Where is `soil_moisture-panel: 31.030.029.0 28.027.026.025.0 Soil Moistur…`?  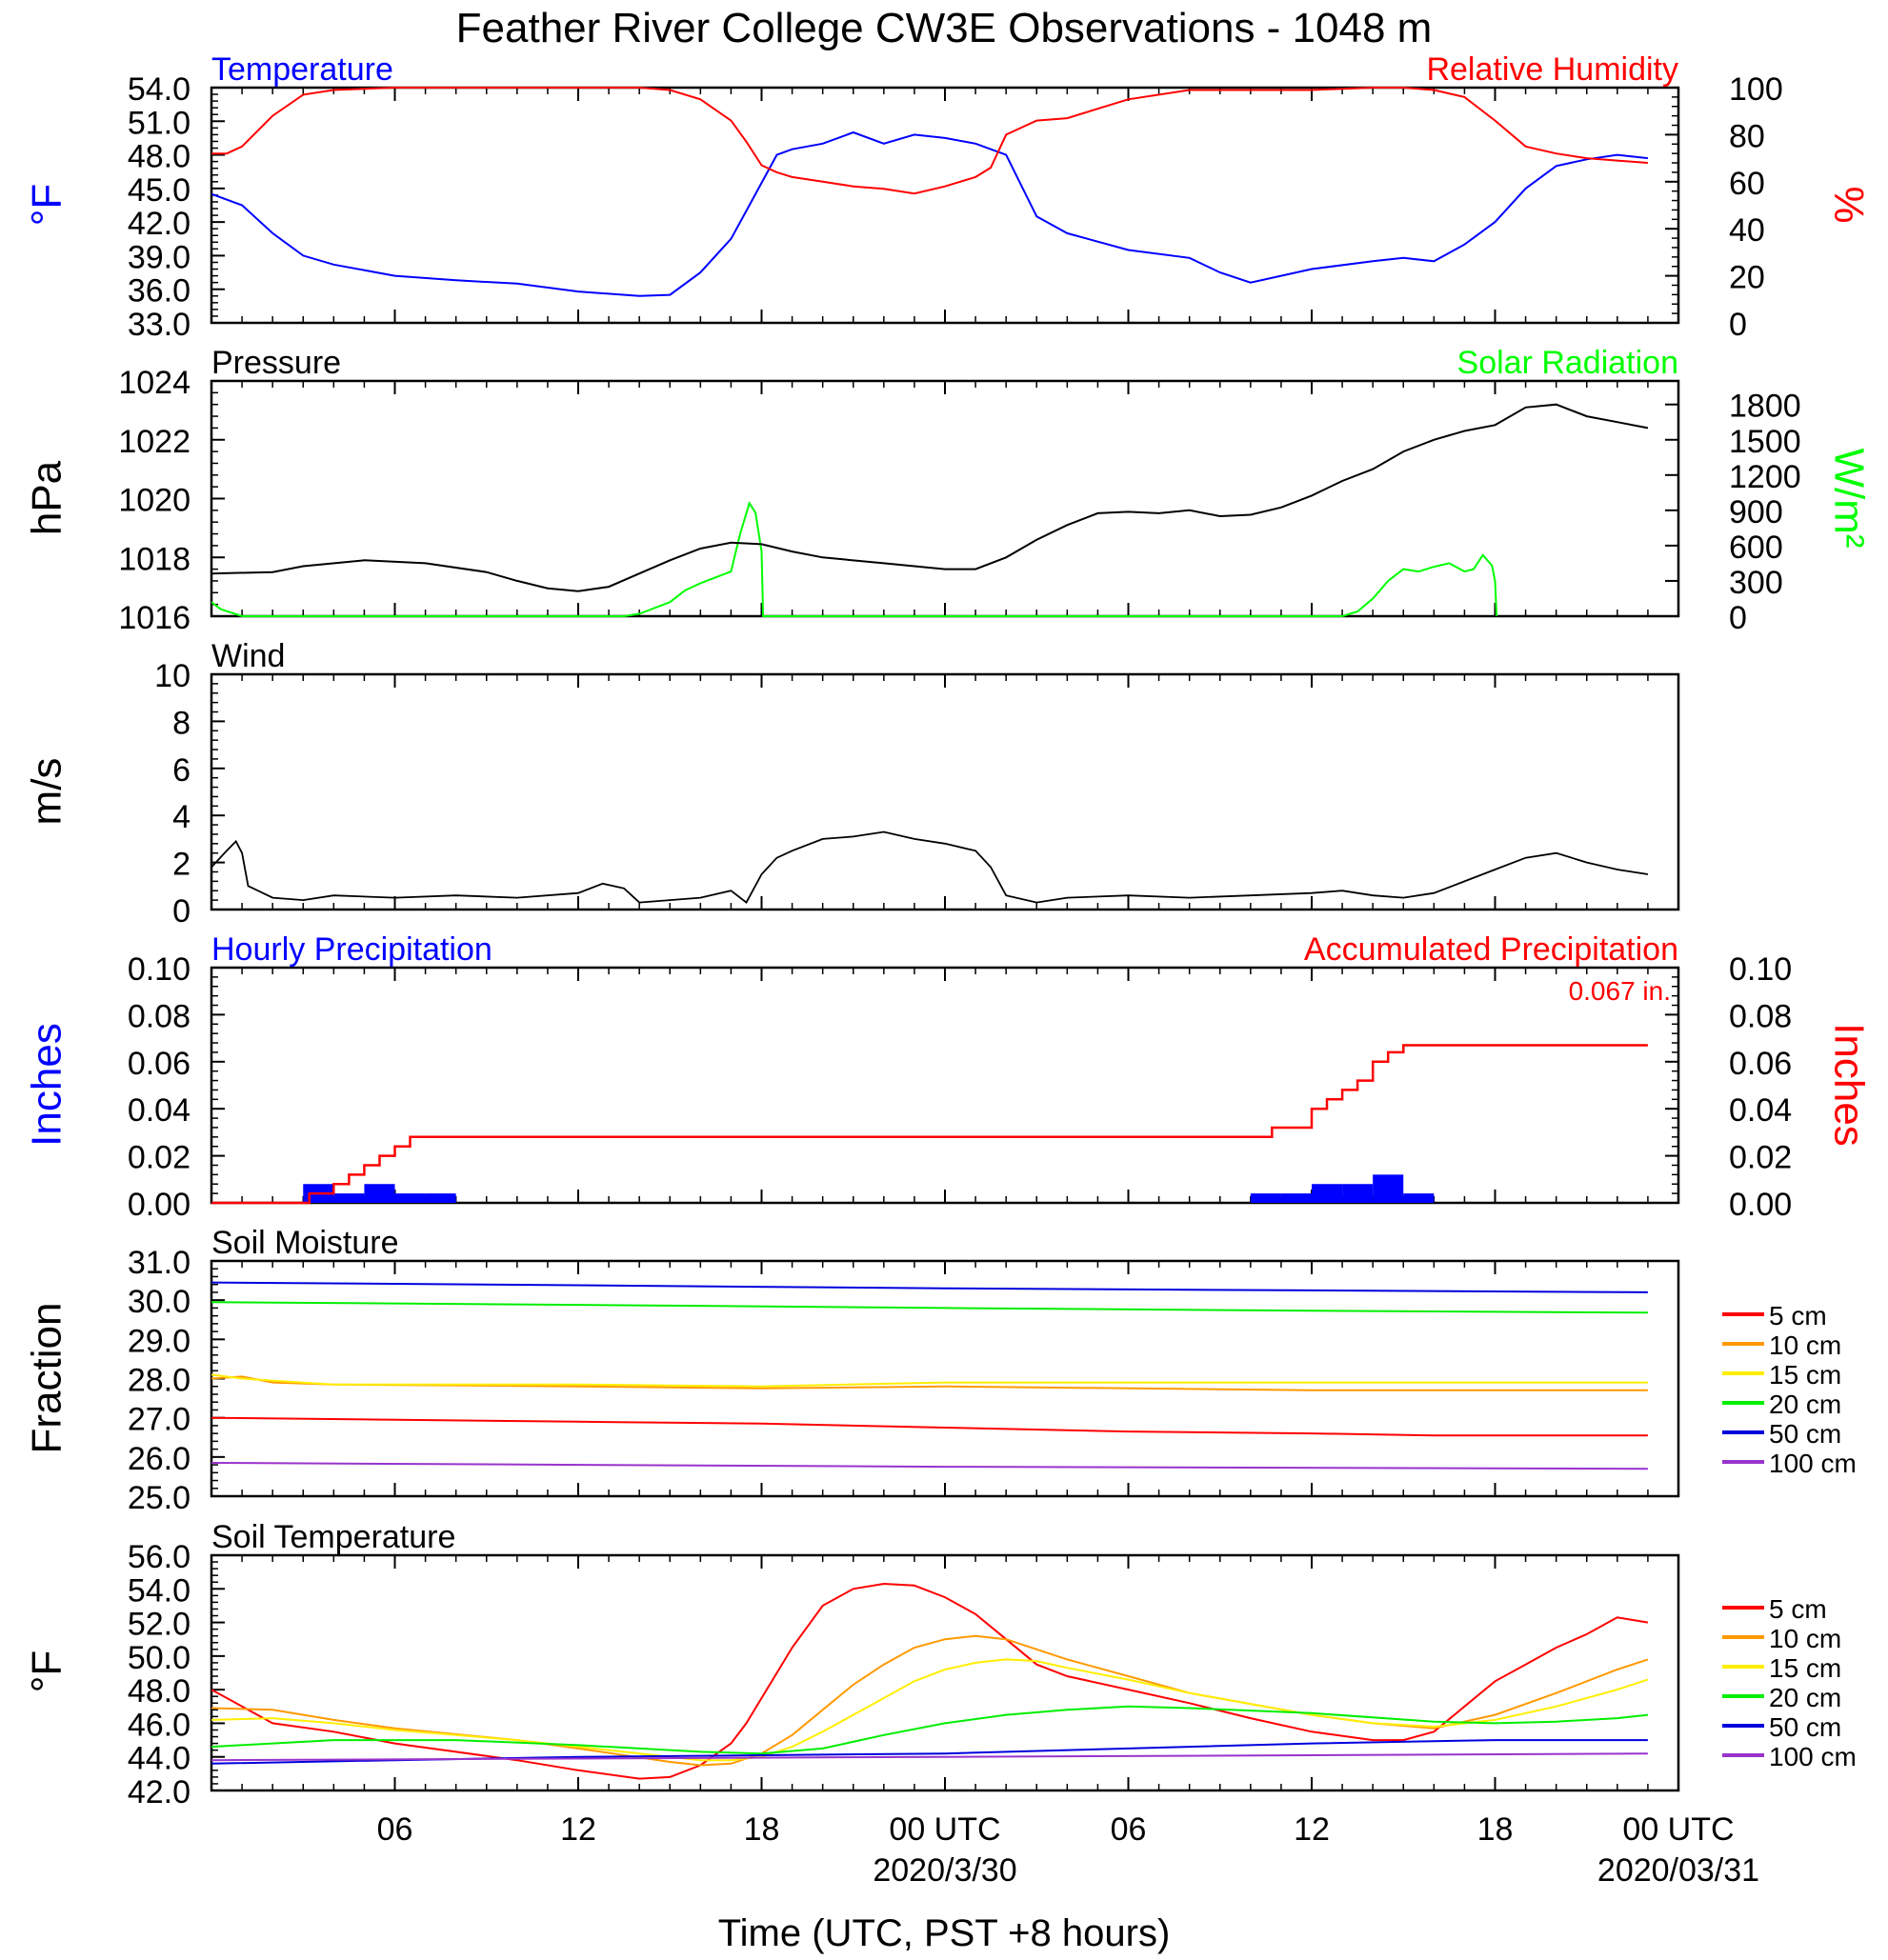
soil_moisture-panel: 31.030.029.0 28.027.026.025.0 Soil Moistur… is located at coordinates (940, 1370).